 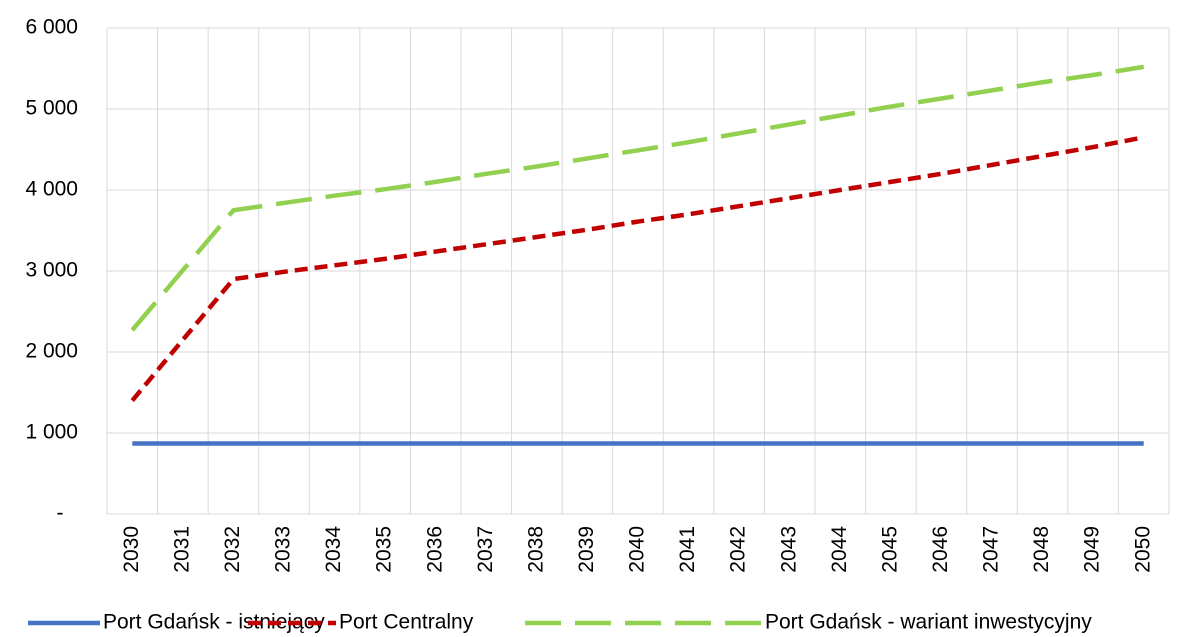 I want to click on x-tick-label: 2044, so click(x=839, y=549).